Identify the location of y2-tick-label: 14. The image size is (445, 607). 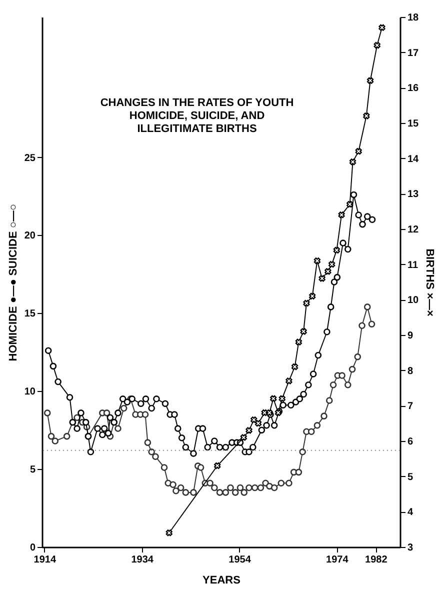
(414, 159).